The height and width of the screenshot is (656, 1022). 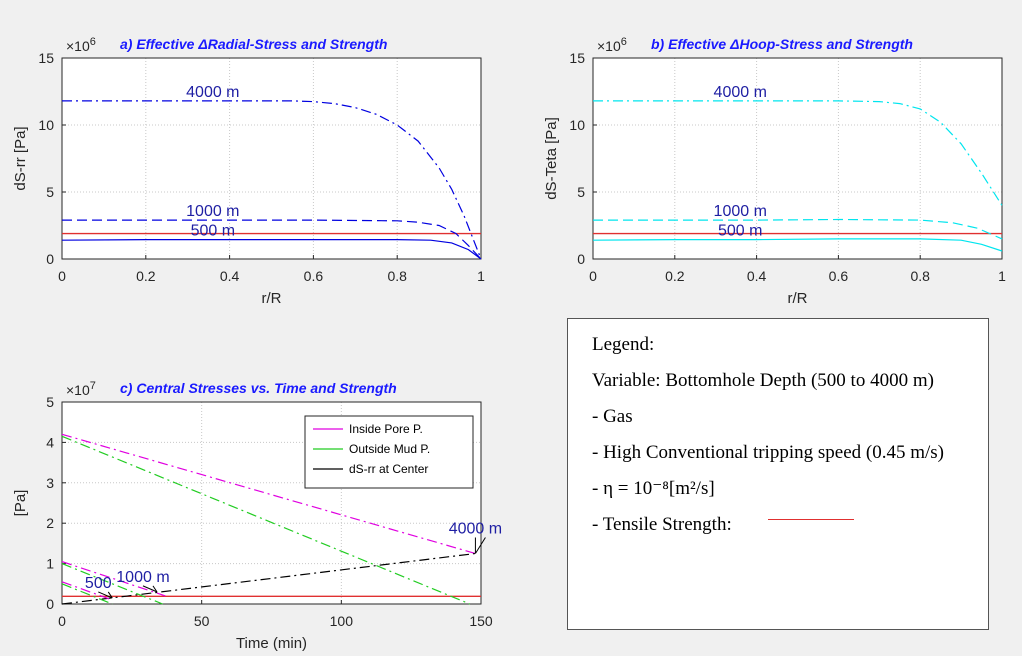 What do you see at coordinates (271, 643) in the screenshot?
I see `x-axis-label: Time (min)` at bounding box center [271, 643].